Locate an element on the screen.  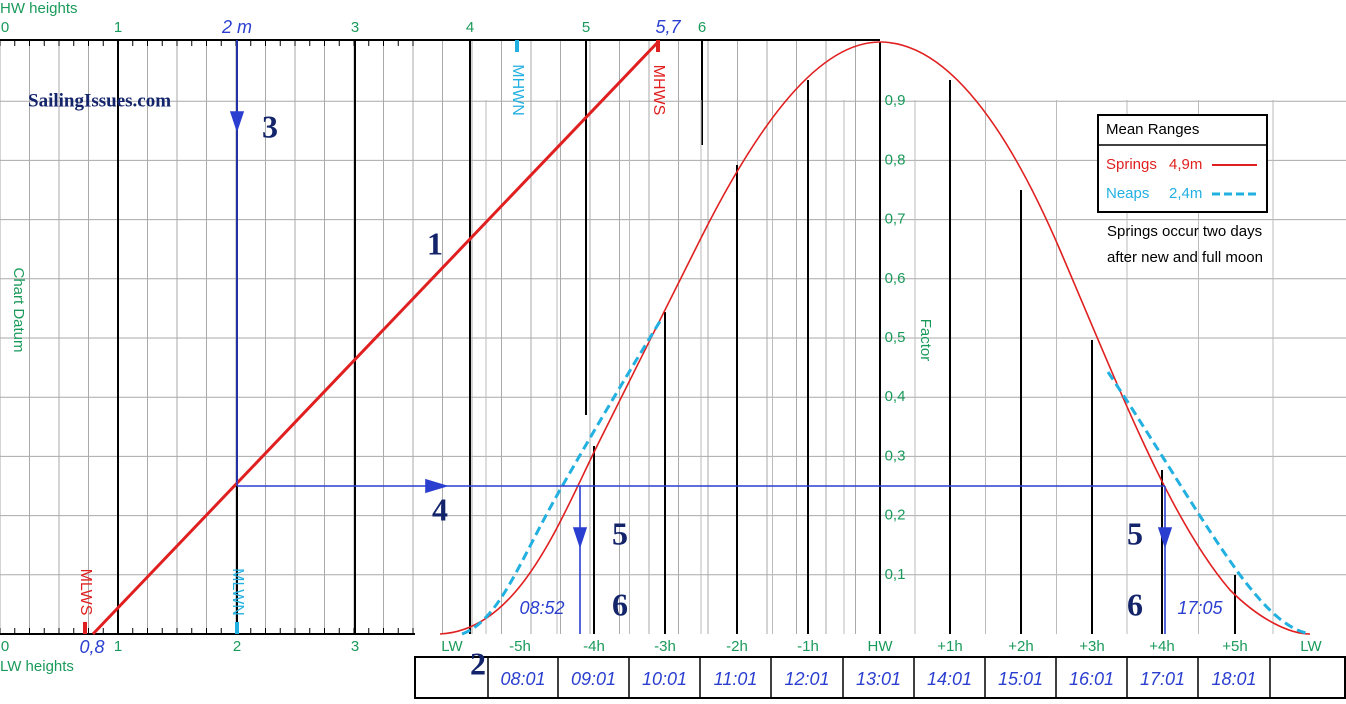
lw-scale-label: 1 is located at coordinates (118, 646).